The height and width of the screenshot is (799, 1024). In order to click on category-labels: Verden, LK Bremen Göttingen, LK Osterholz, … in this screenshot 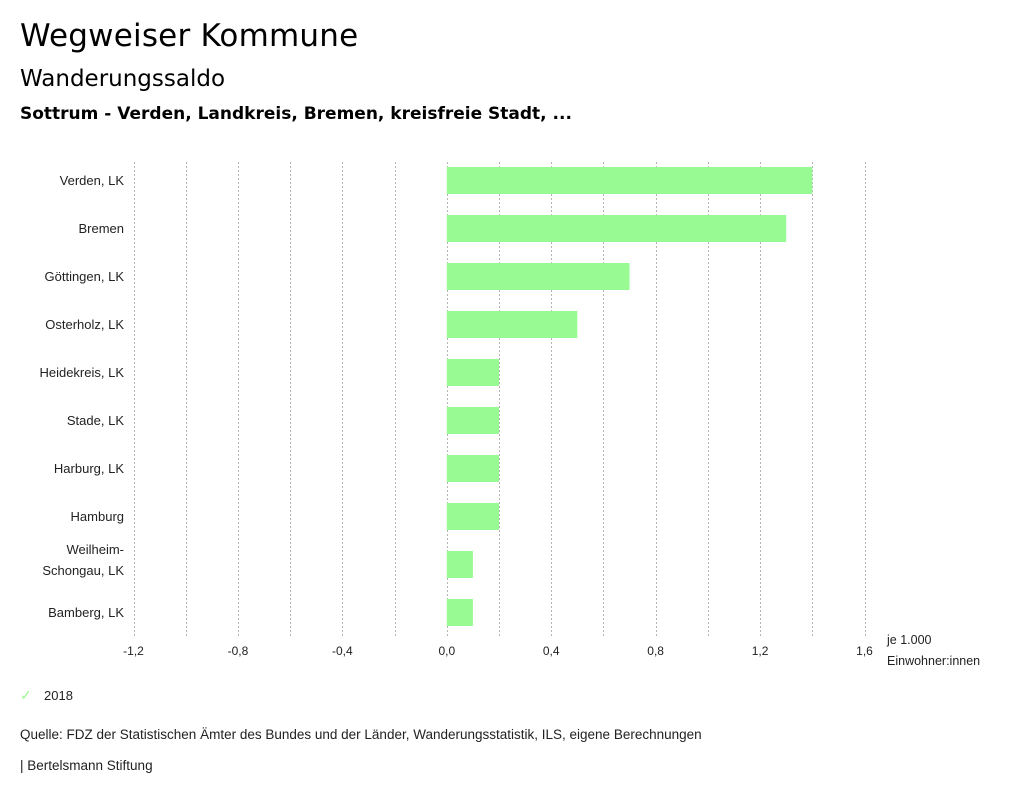, I will do `click(81, 396)`.